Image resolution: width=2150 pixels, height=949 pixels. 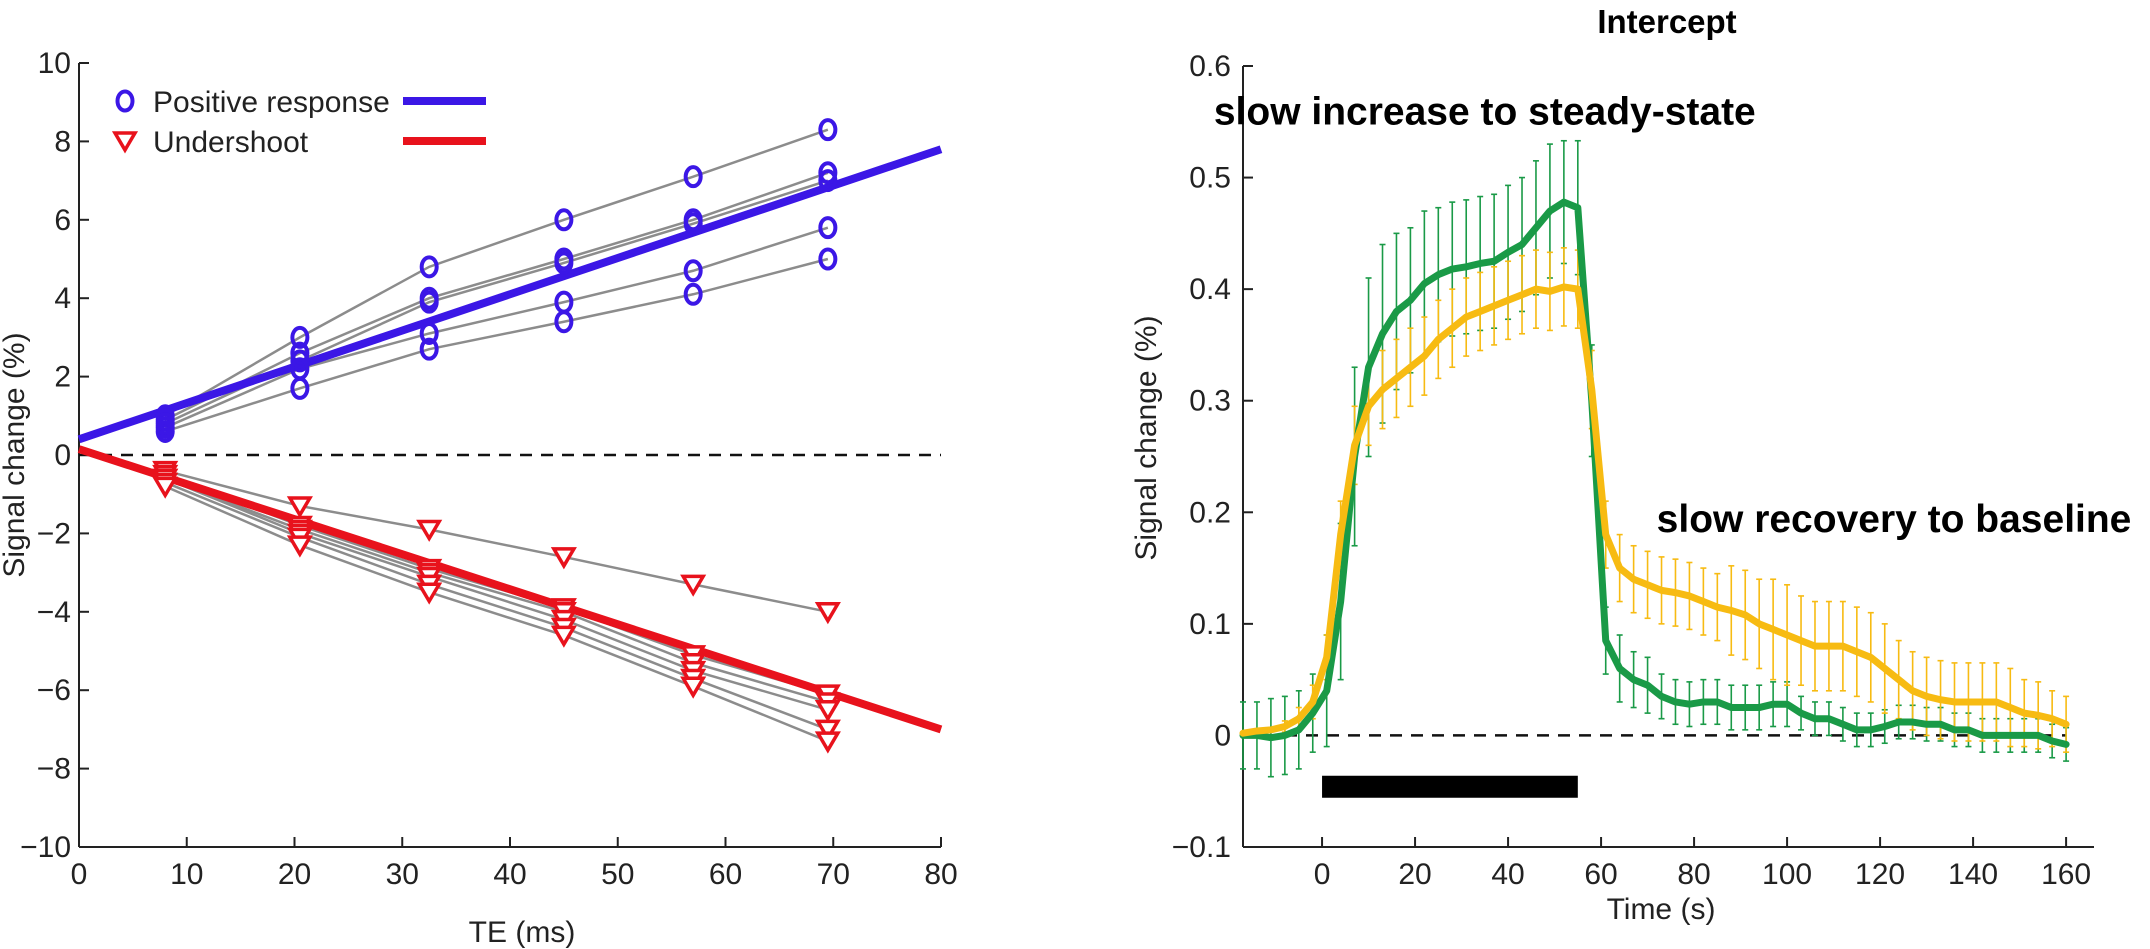 I want to click on intercept-chart-y-ticks: −0.1 0 0.1 0.2 0.3 0.4 0.5 0.6, so click(x=1212, y=457).